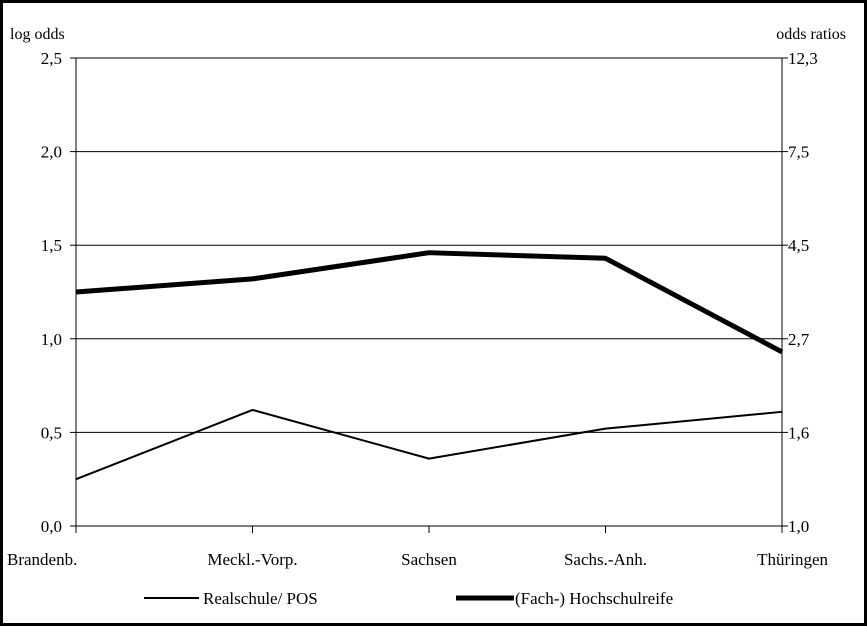 This screenshot has height=626, width=867. Describe the element at coordinates (429, 302) in the screenshot. I see `series-line-hochschulreife` at that location.